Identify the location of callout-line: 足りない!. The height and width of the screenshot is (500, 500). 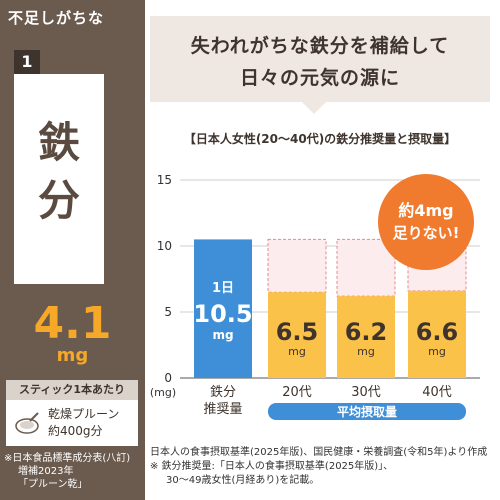
(426, 233).